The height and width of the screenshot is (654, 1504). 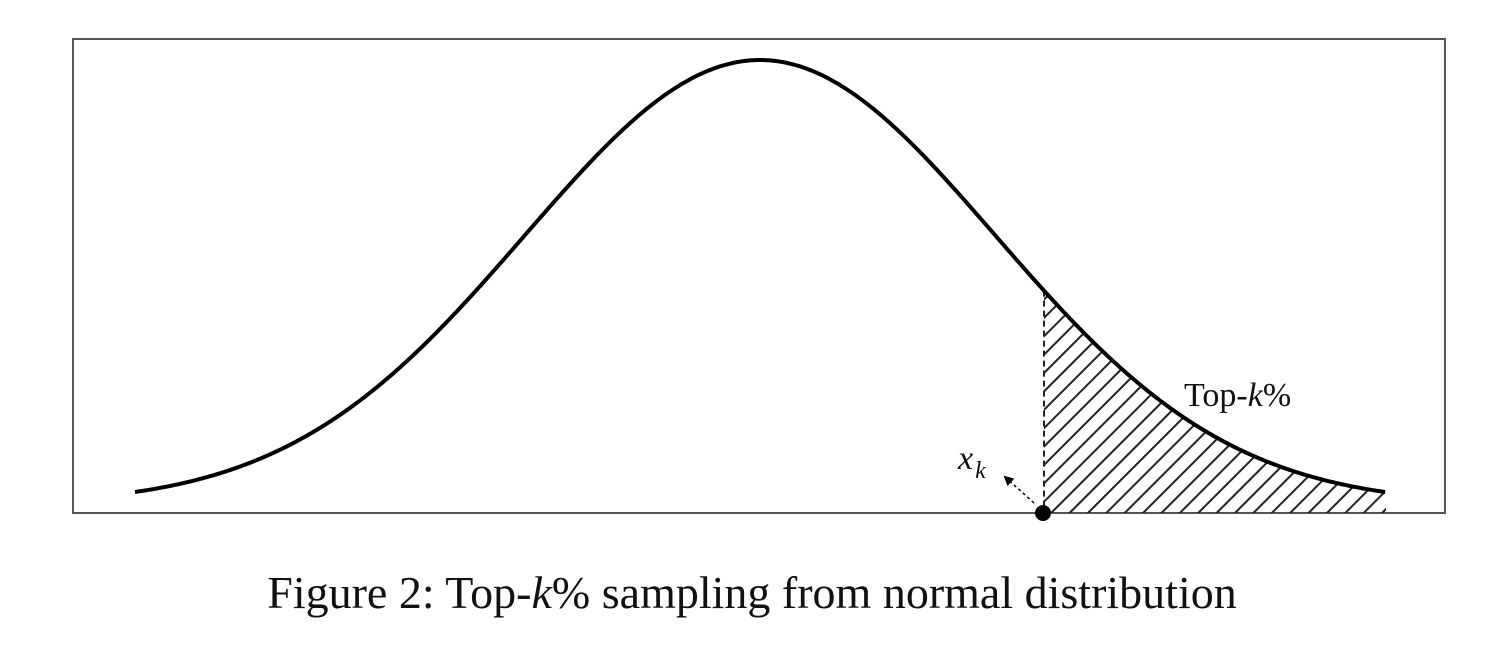 I want to click on threshold-point, so click(x=1043, y=513).